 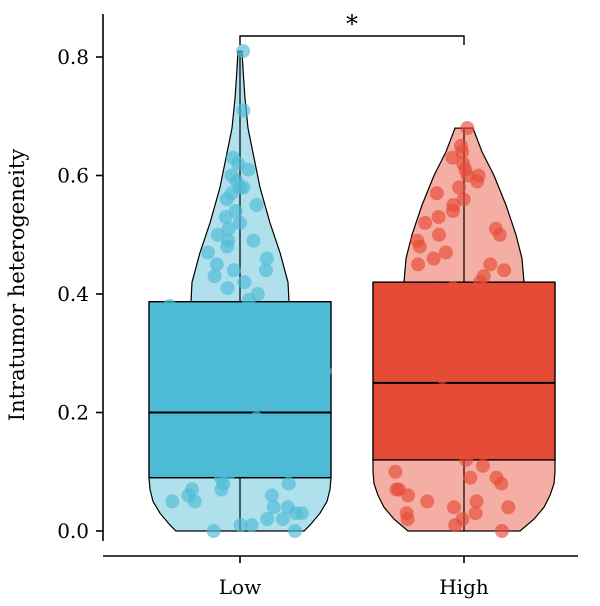 I want to click on bracket-line, so click(x=352, y=40).